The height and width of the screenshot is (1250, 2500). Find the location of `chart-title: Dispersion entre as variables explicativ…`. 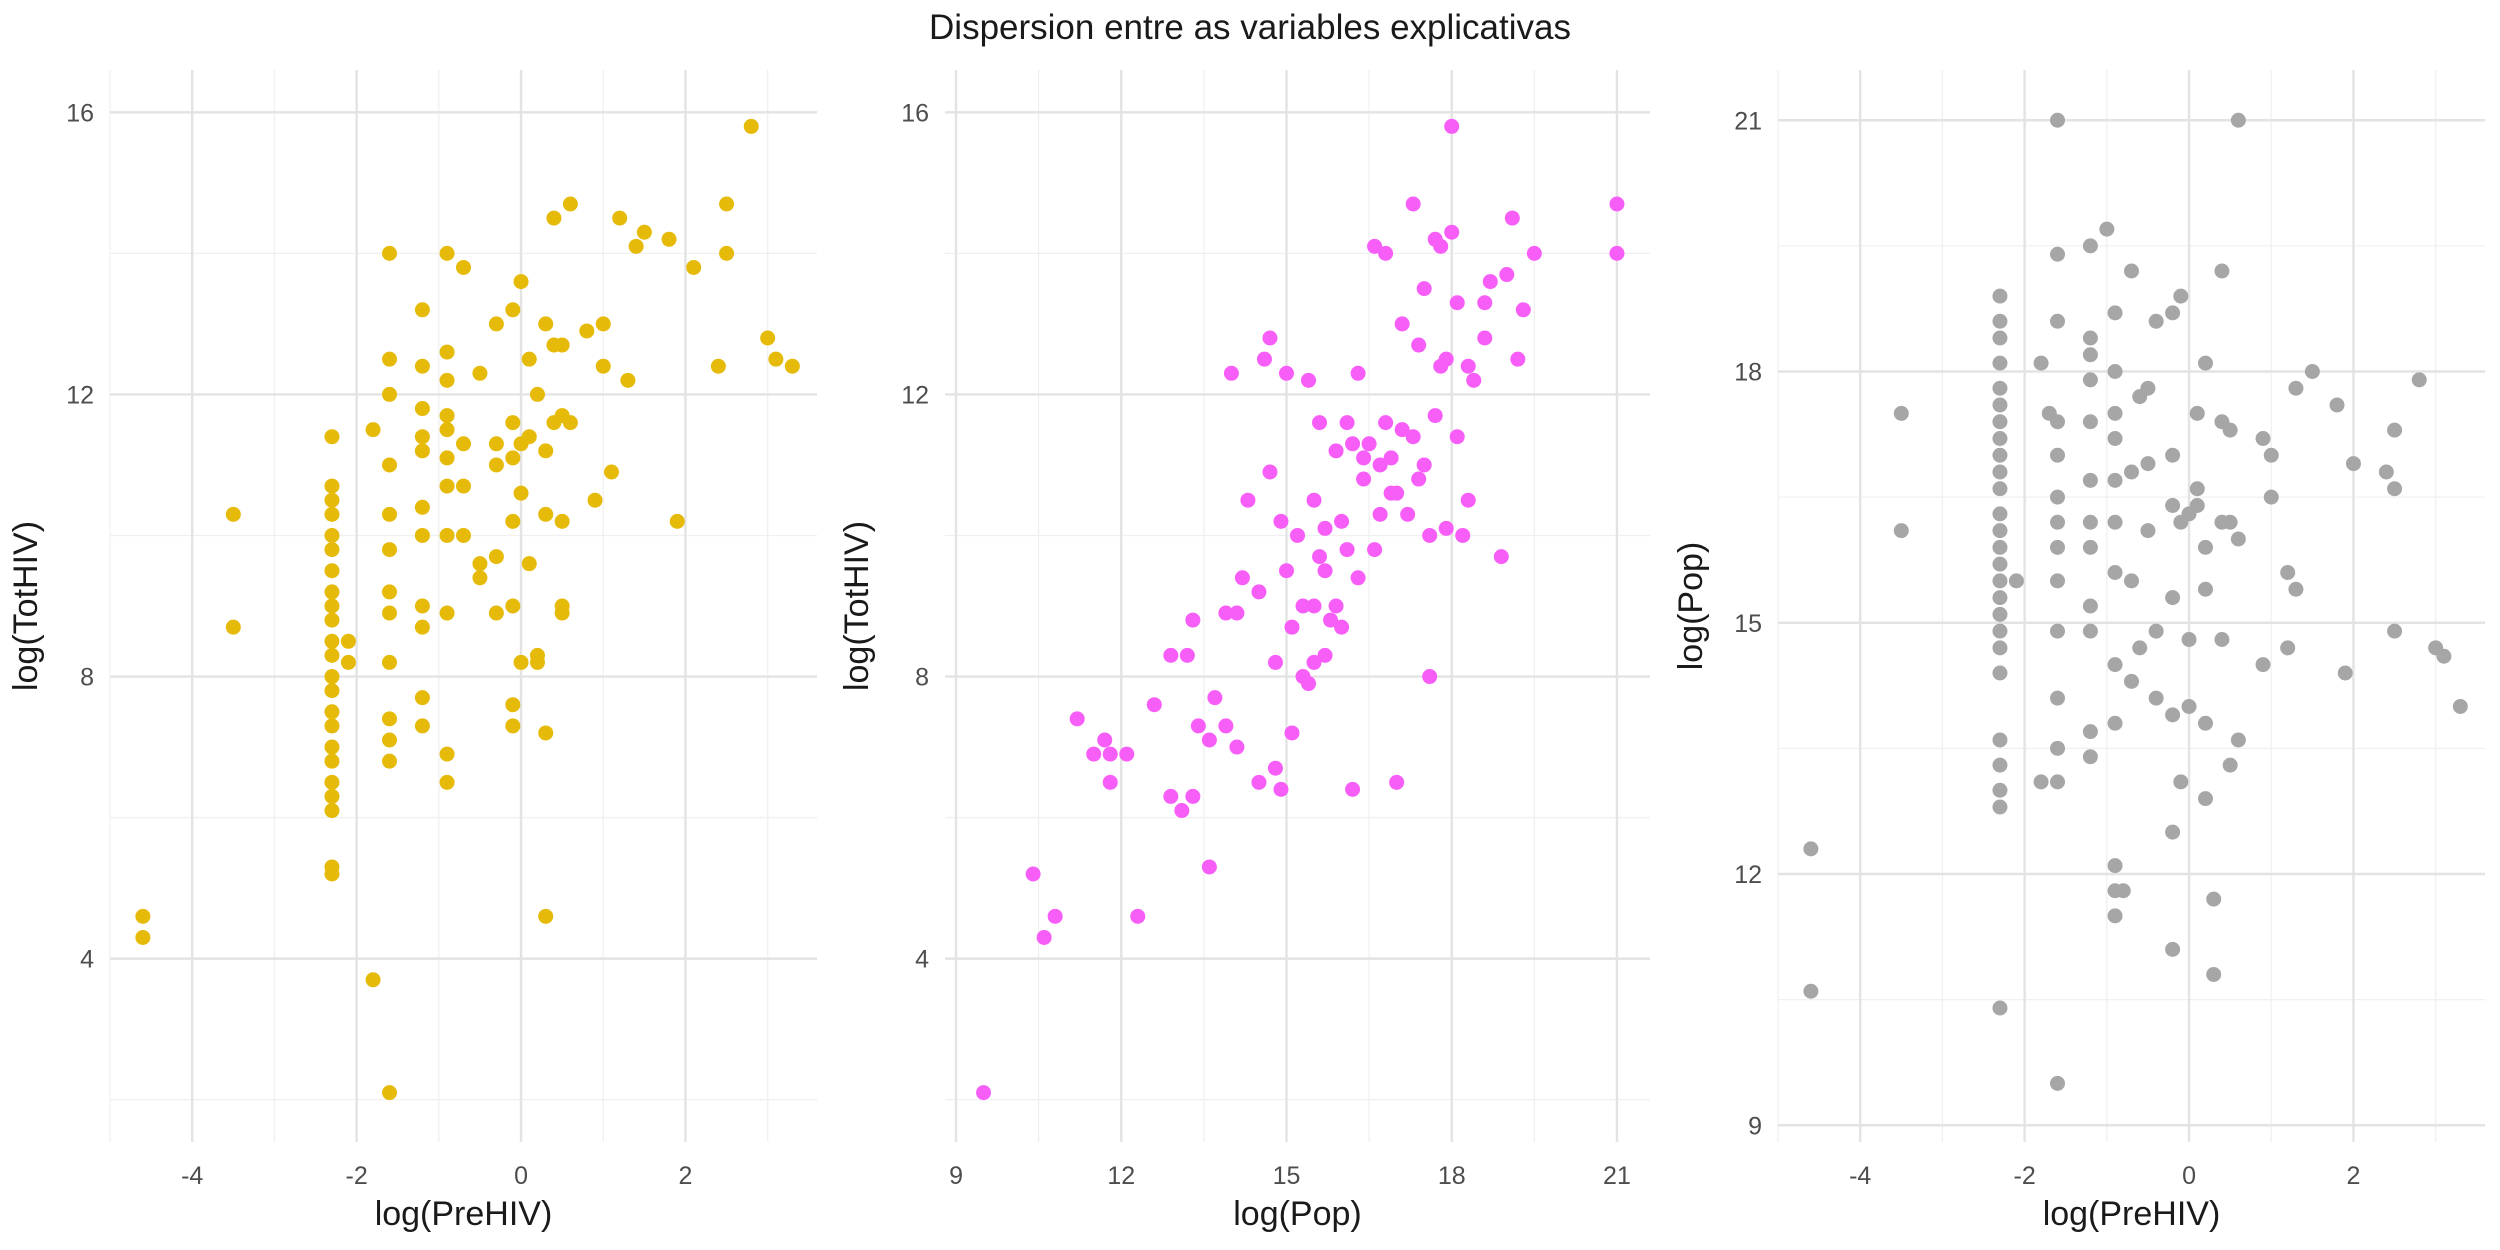

chart-title: Dispersion entre as variables explicativ… is located at coordinates (1250, 27).